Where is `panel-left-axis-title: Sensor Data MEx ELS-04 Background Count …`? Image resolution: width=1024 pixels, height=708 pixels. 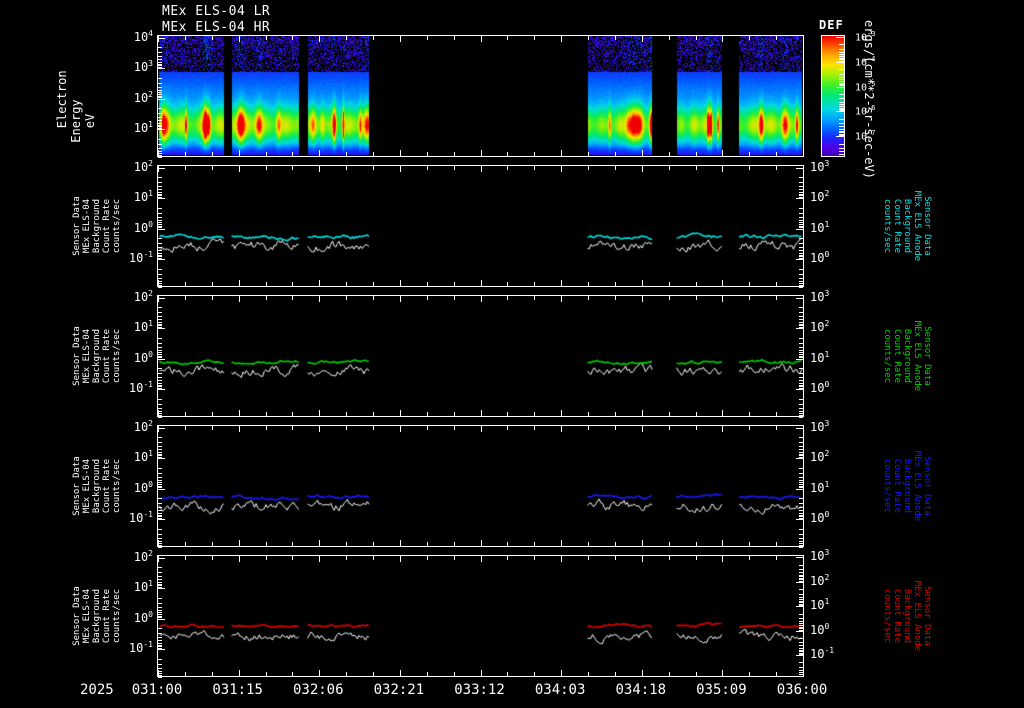
panel-left-axis-title: Sensor Data MEx ELS-04 Background Count … is located at coordinates (97, 356).